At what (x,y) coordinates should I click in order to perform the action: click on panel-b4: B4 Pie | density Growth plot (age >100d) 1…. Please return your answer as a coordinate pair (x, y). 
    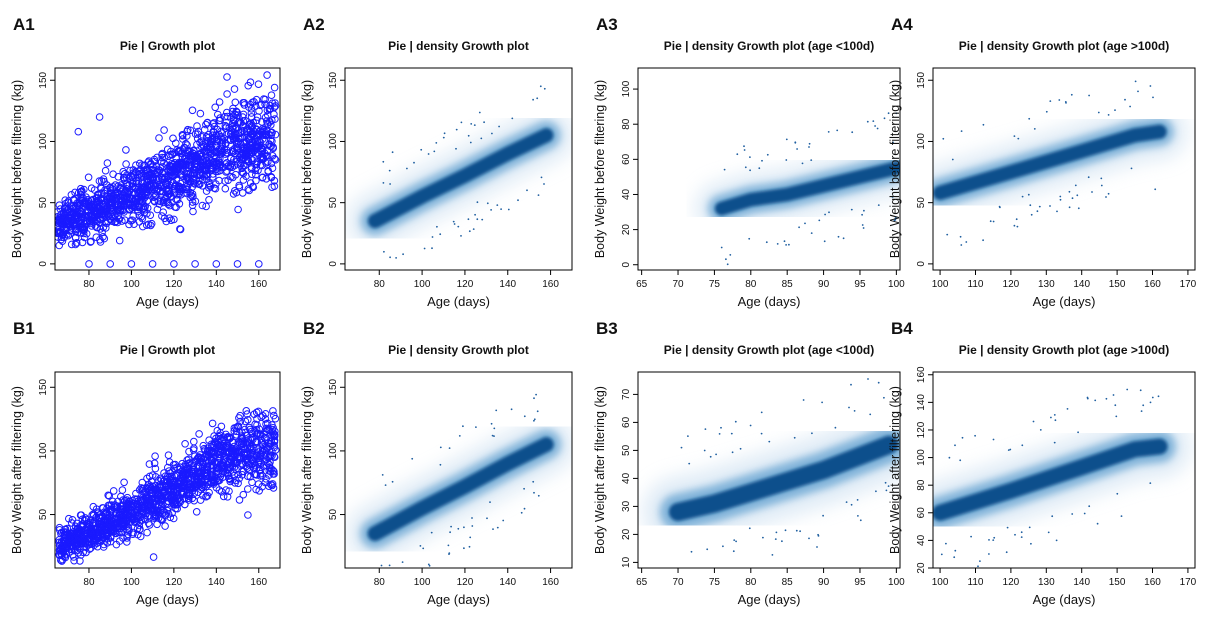
    Looking at the image, I should click on (1042, 463).